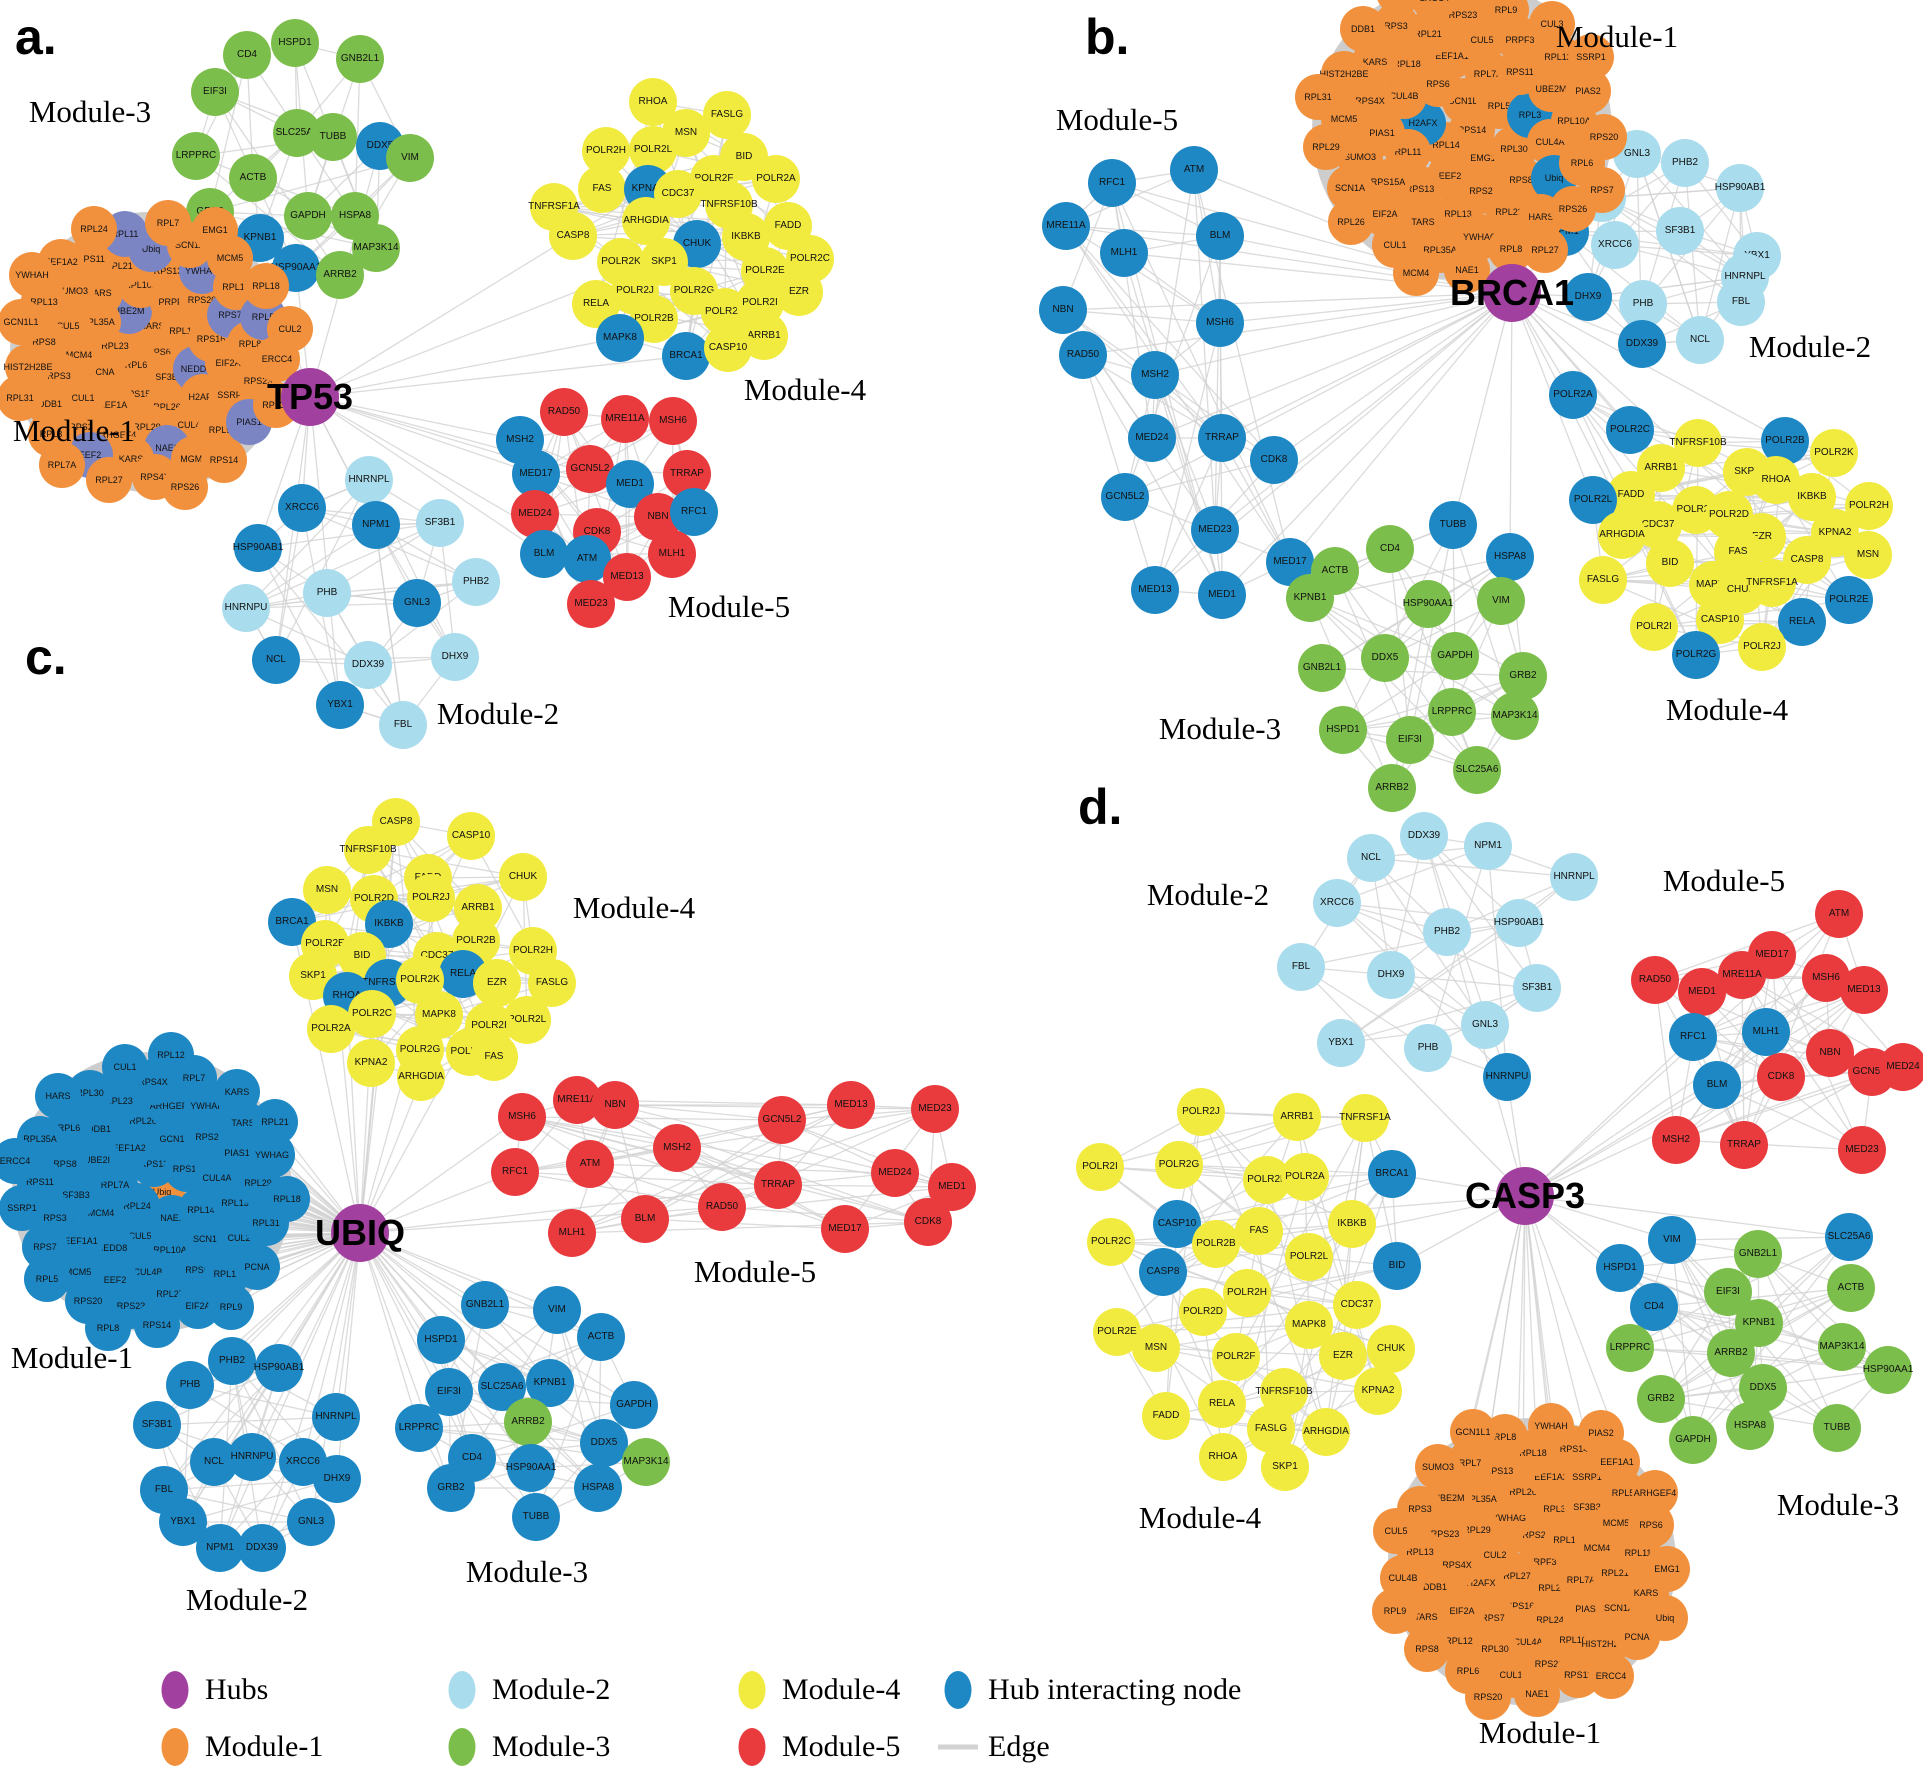 The height and width of the screenshot is (1775, 1923). Describe the element at coordinates (417, 603) in the screenshot. I see `node-GNL3: GNL3` at that location.